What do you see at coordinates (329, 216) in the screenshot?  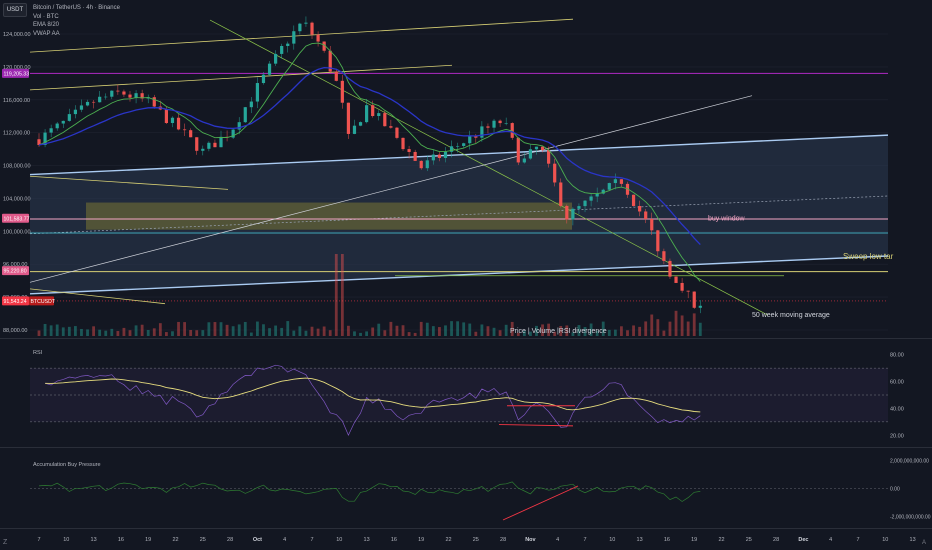 I see `supply-zone` at bounding box center [329, 216].